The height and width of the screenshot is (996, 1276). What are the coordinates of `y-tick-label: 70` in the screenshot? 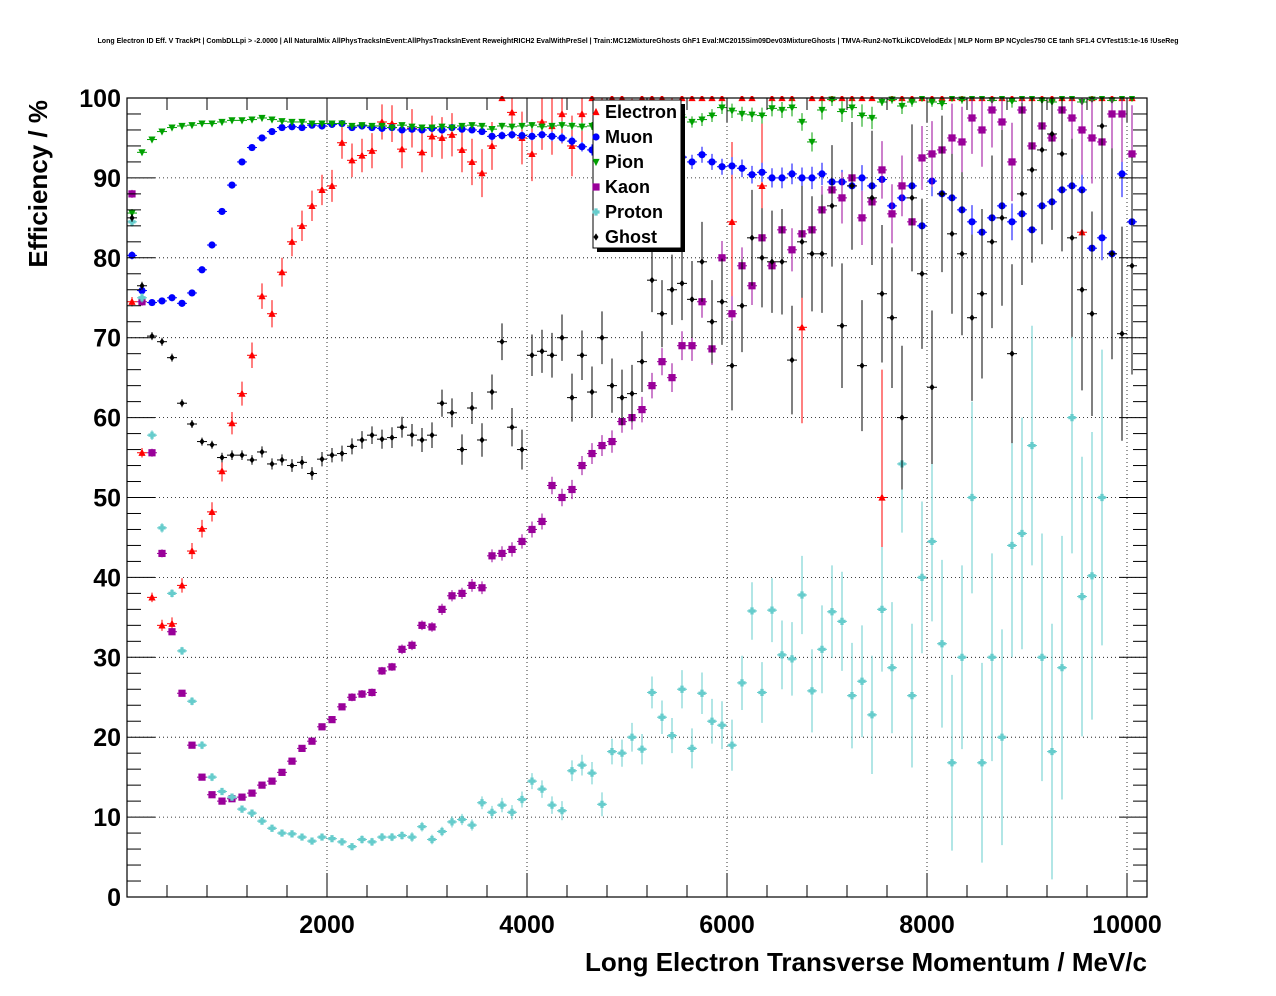 It's located at (107, 339).